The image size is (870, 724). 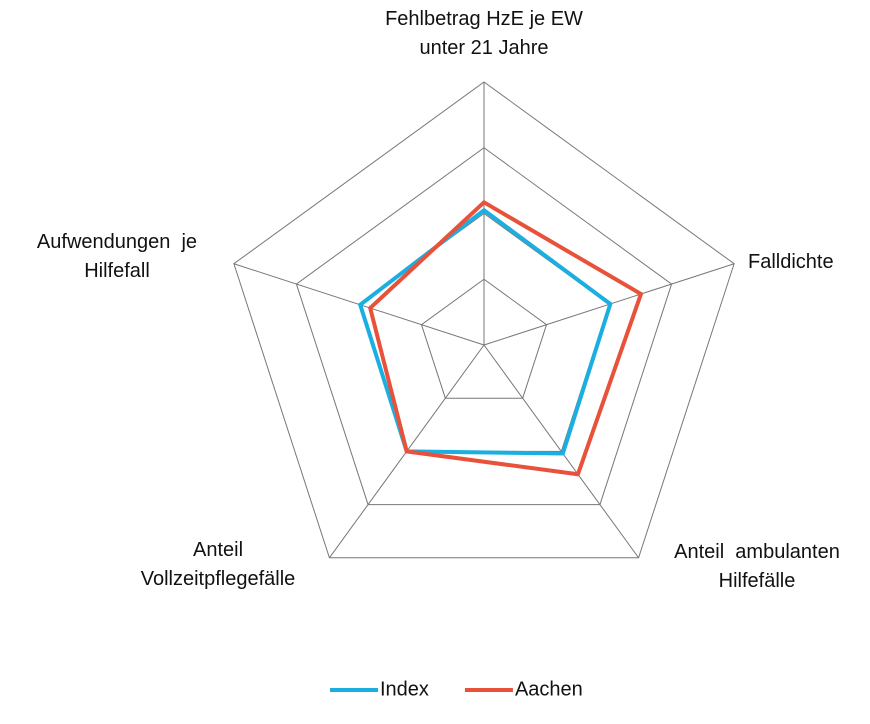 What do you see at coordinates (484, 338) in the screenshot?
I see `grid-ring` at bounding box center [484, 338].